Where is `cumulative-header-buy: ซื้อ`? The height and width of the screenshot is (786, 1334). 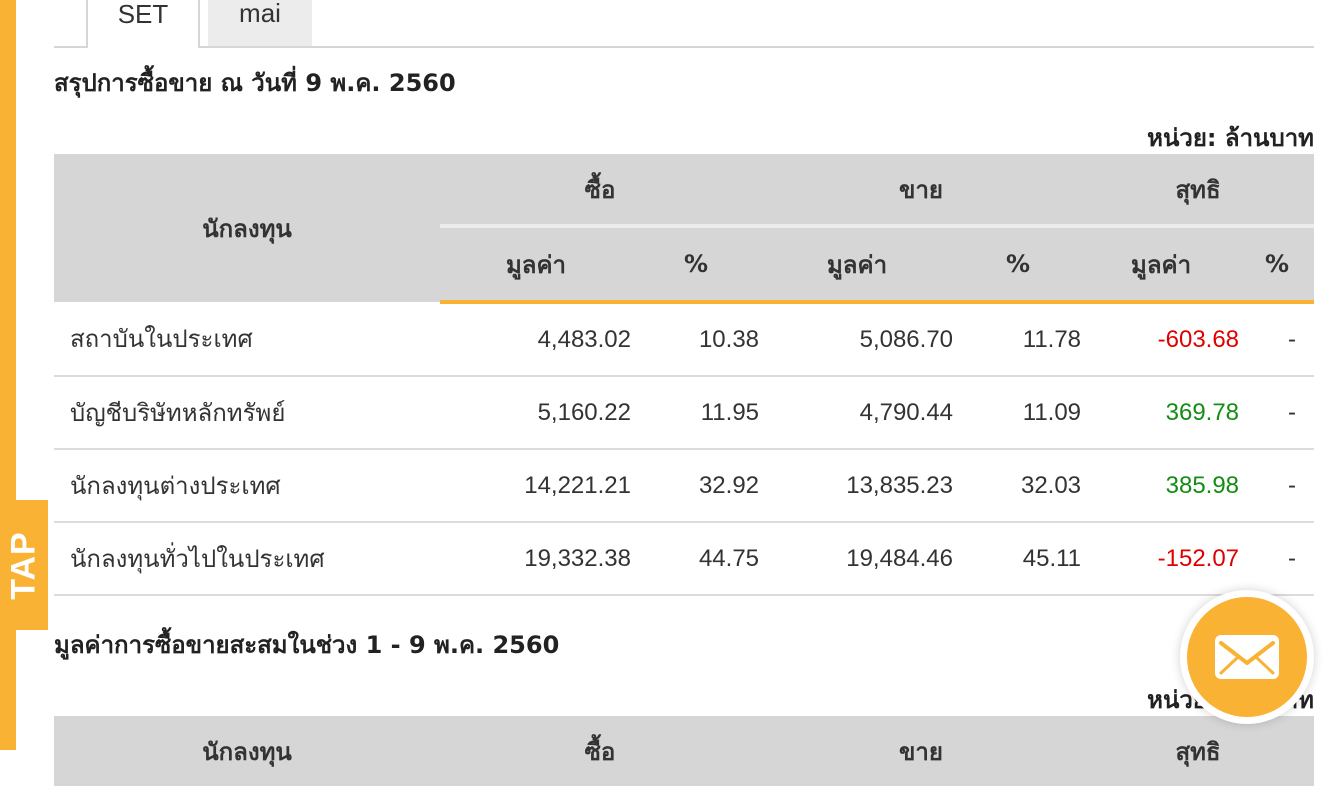
cumulative-header-buy: ซื้อ is located at coordinates (600, 751).